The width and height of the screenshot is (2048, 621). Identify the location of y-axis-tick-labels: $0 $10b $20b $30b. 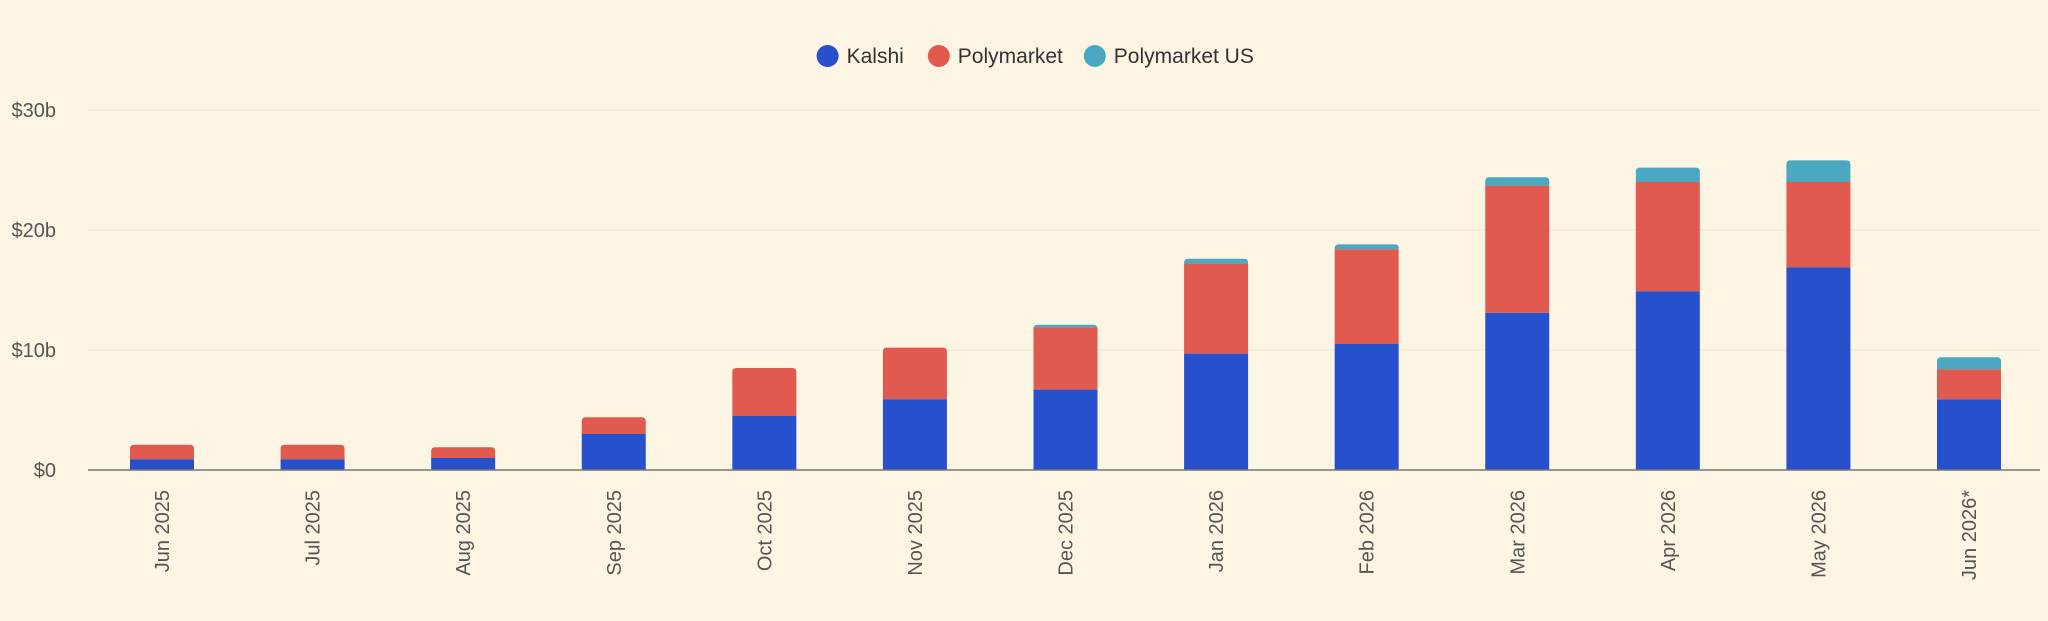
(34, 291).